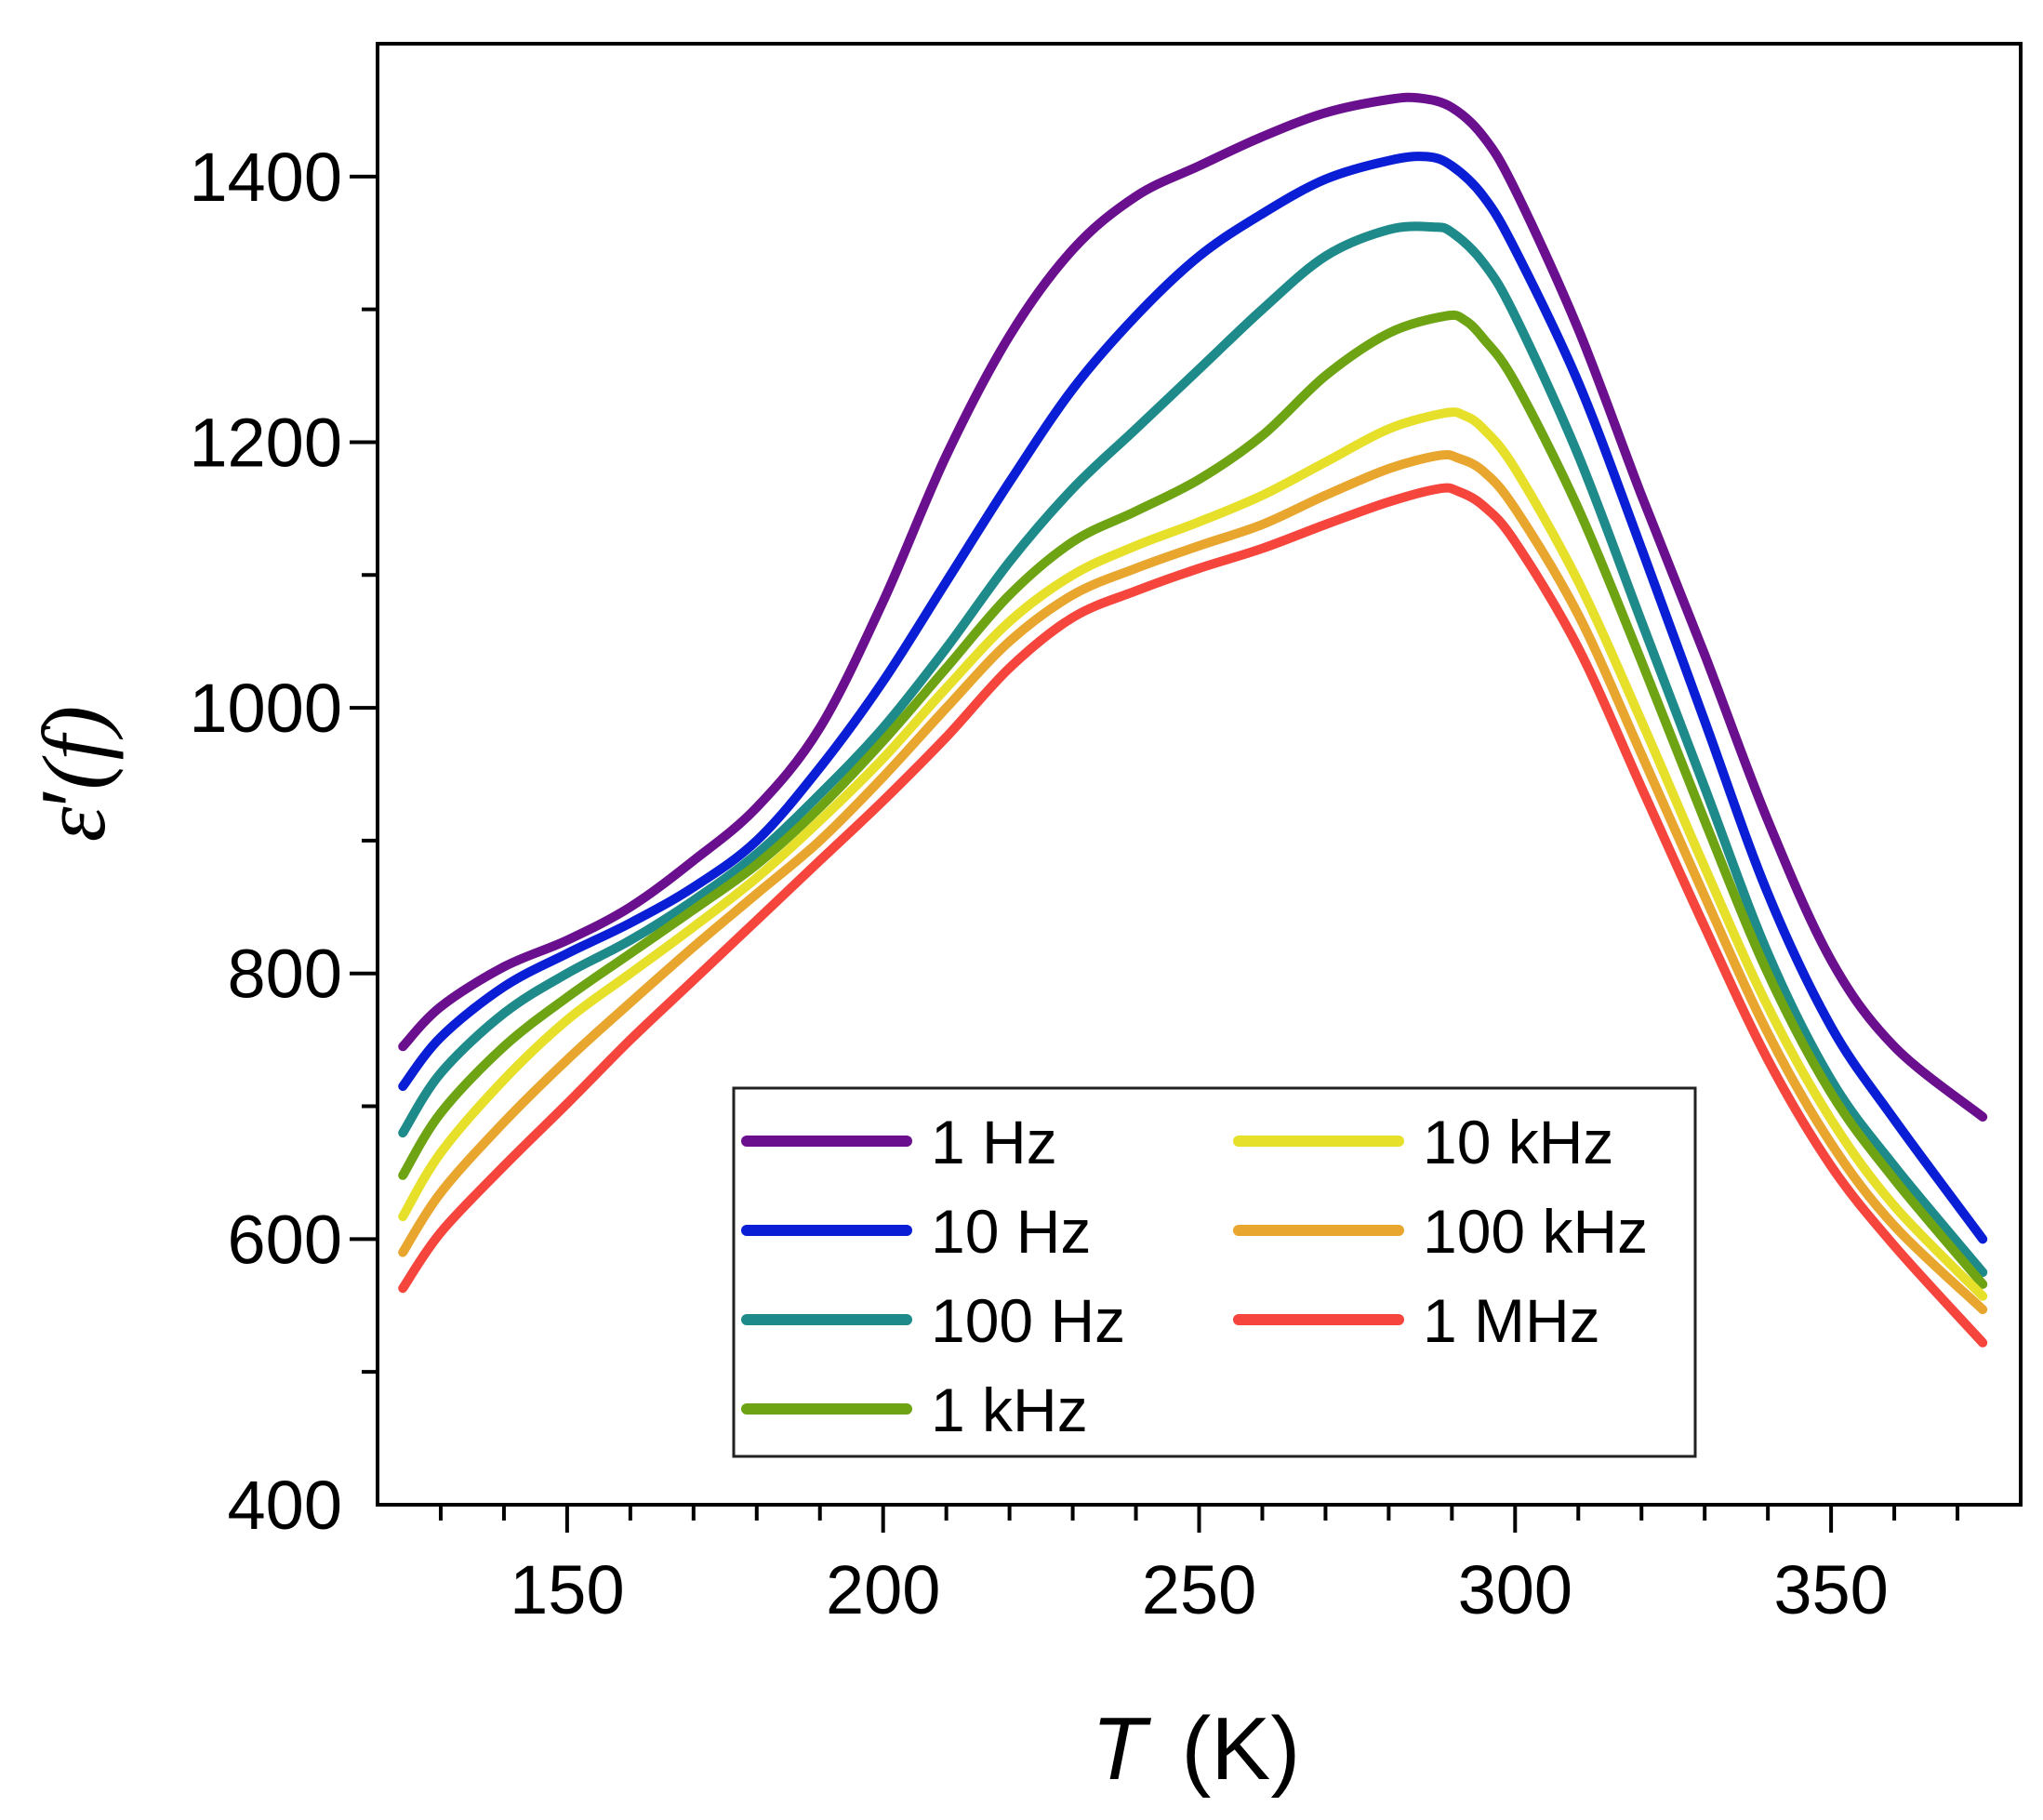 The width and height of the screenshot is (2043, 1820). Describe the element at coordinates (914, 1409) in the screenshot. I see `legend-item-1-khz: 1 kHz` at that location.